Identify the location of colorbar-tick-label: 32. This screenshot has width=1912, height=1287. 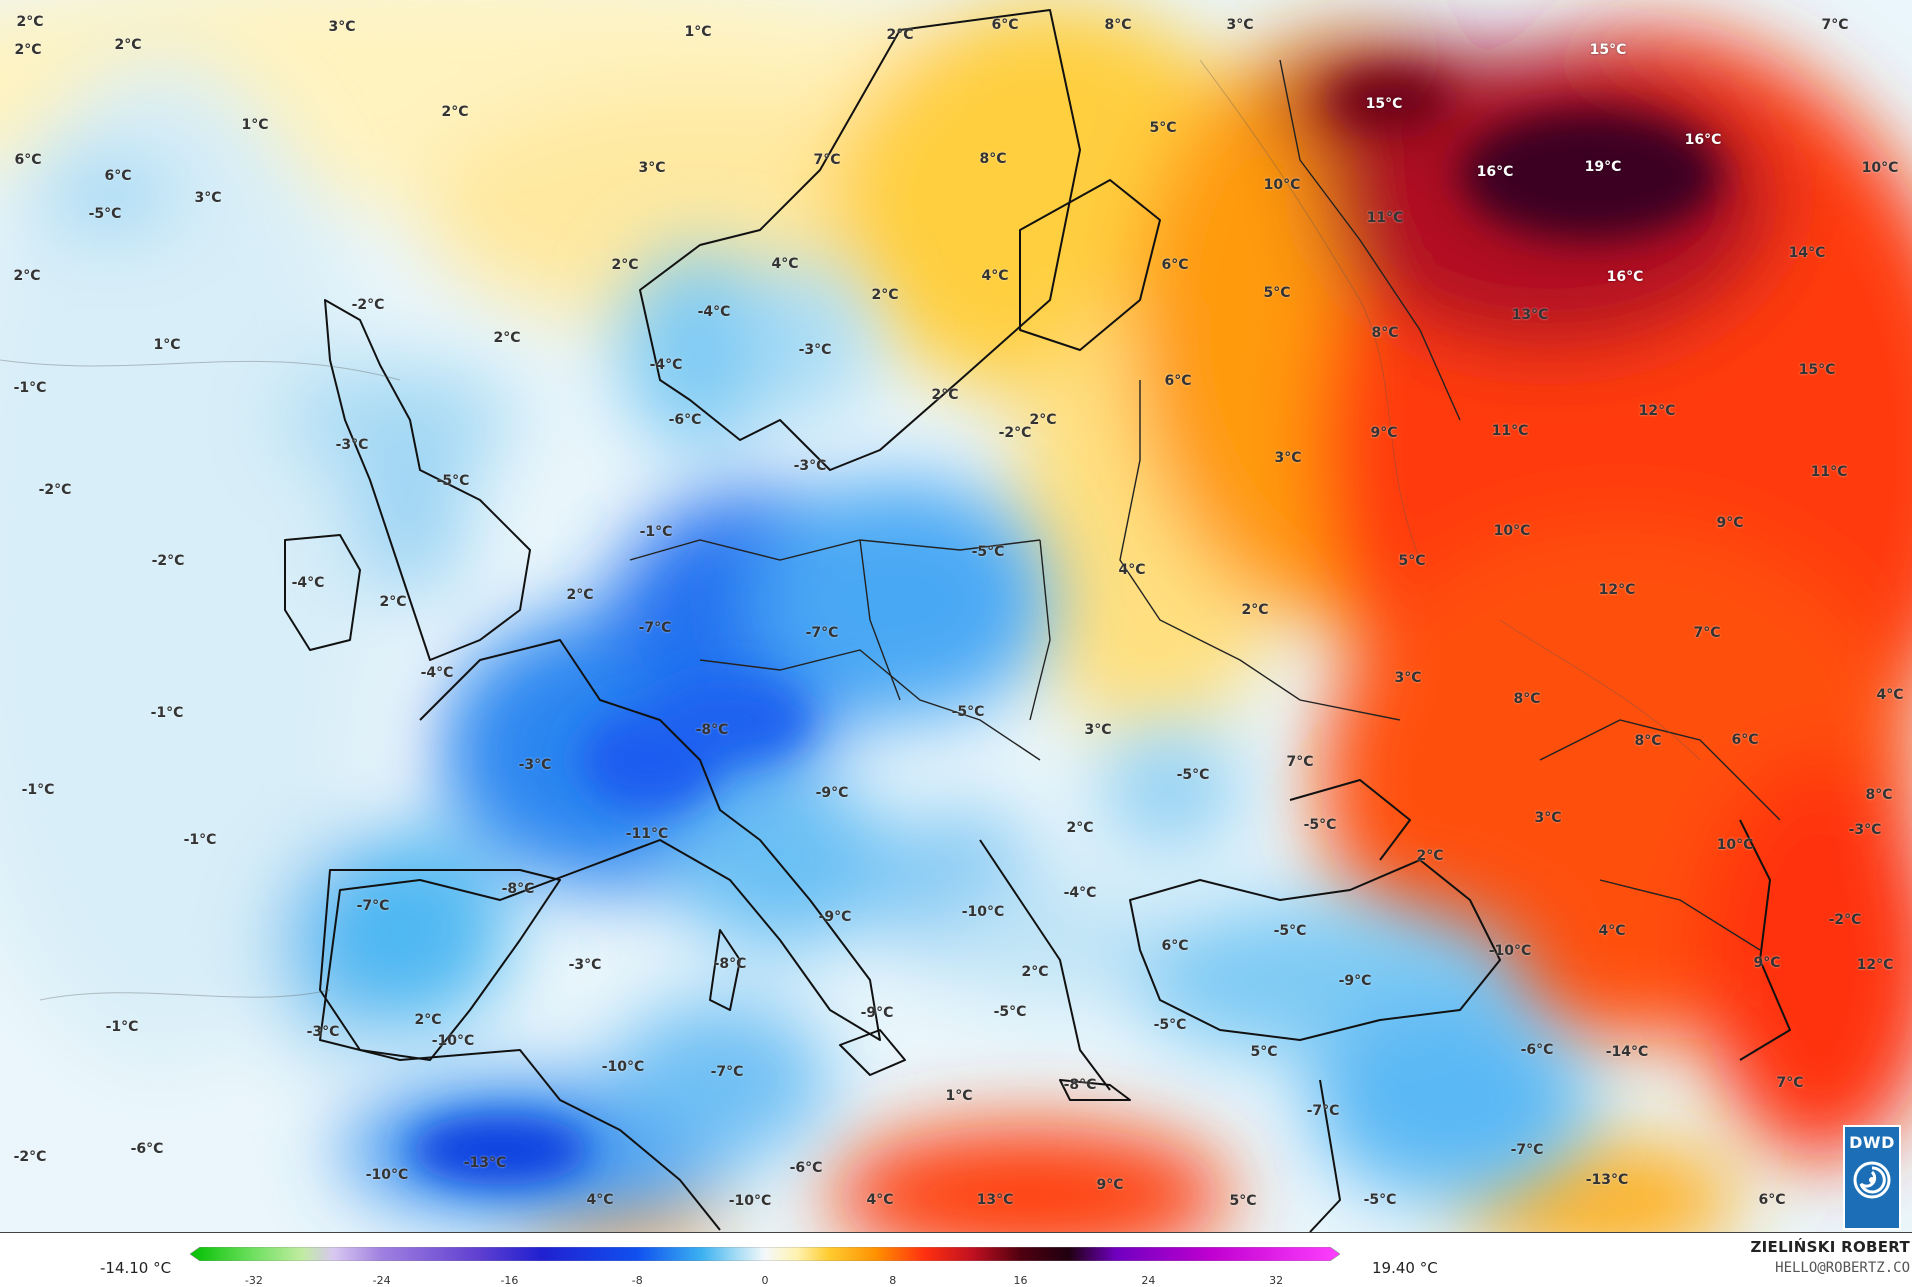
(1276, 1280).